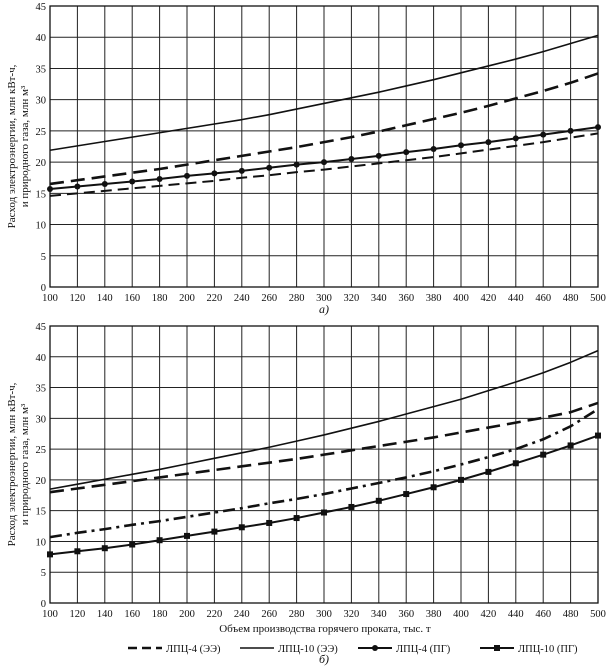 This screenshot has width=608, height=670. Describe the element at coordinates (193, 649) in the screenshot. I see `legend-label: ЛПЦ-4 (ЭЭ)` at that location.